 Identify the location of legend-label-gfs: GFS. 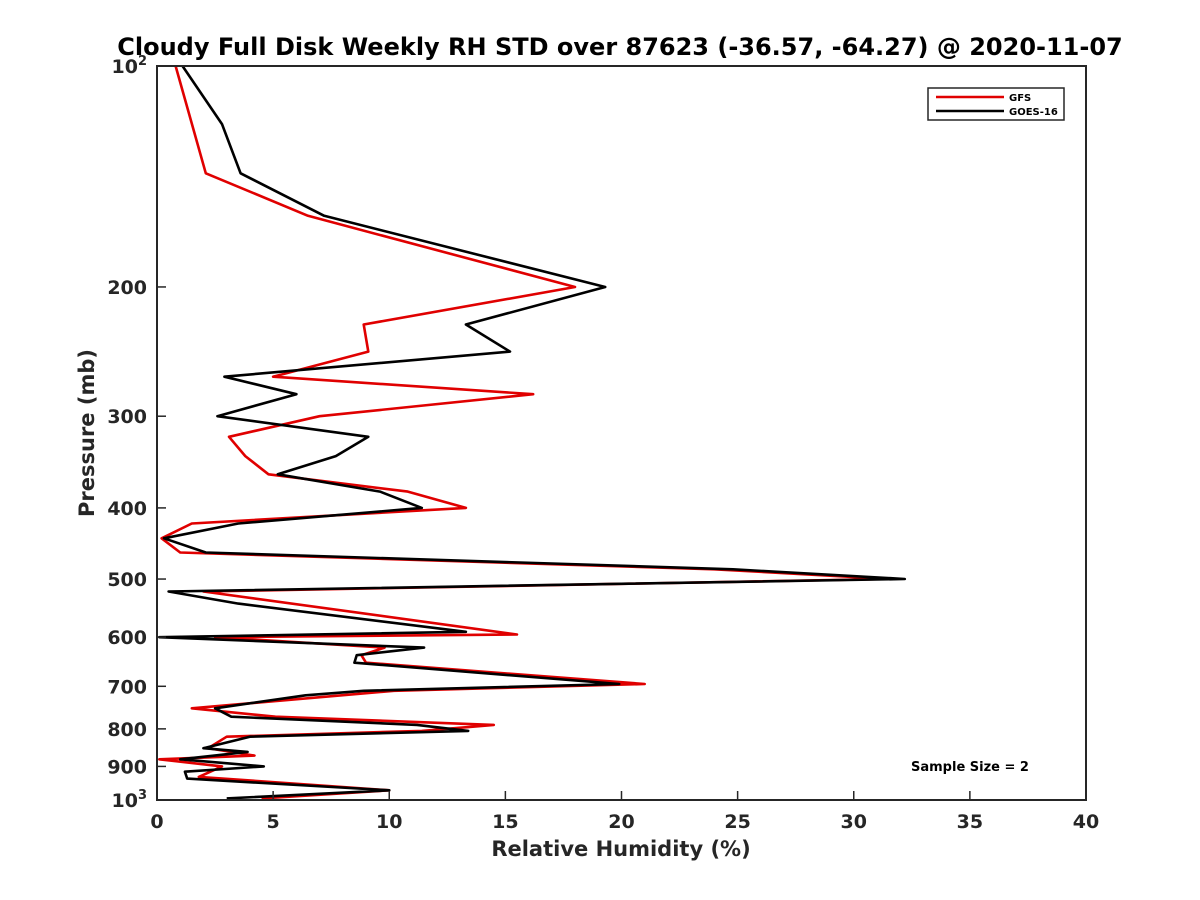
(1020, 98).